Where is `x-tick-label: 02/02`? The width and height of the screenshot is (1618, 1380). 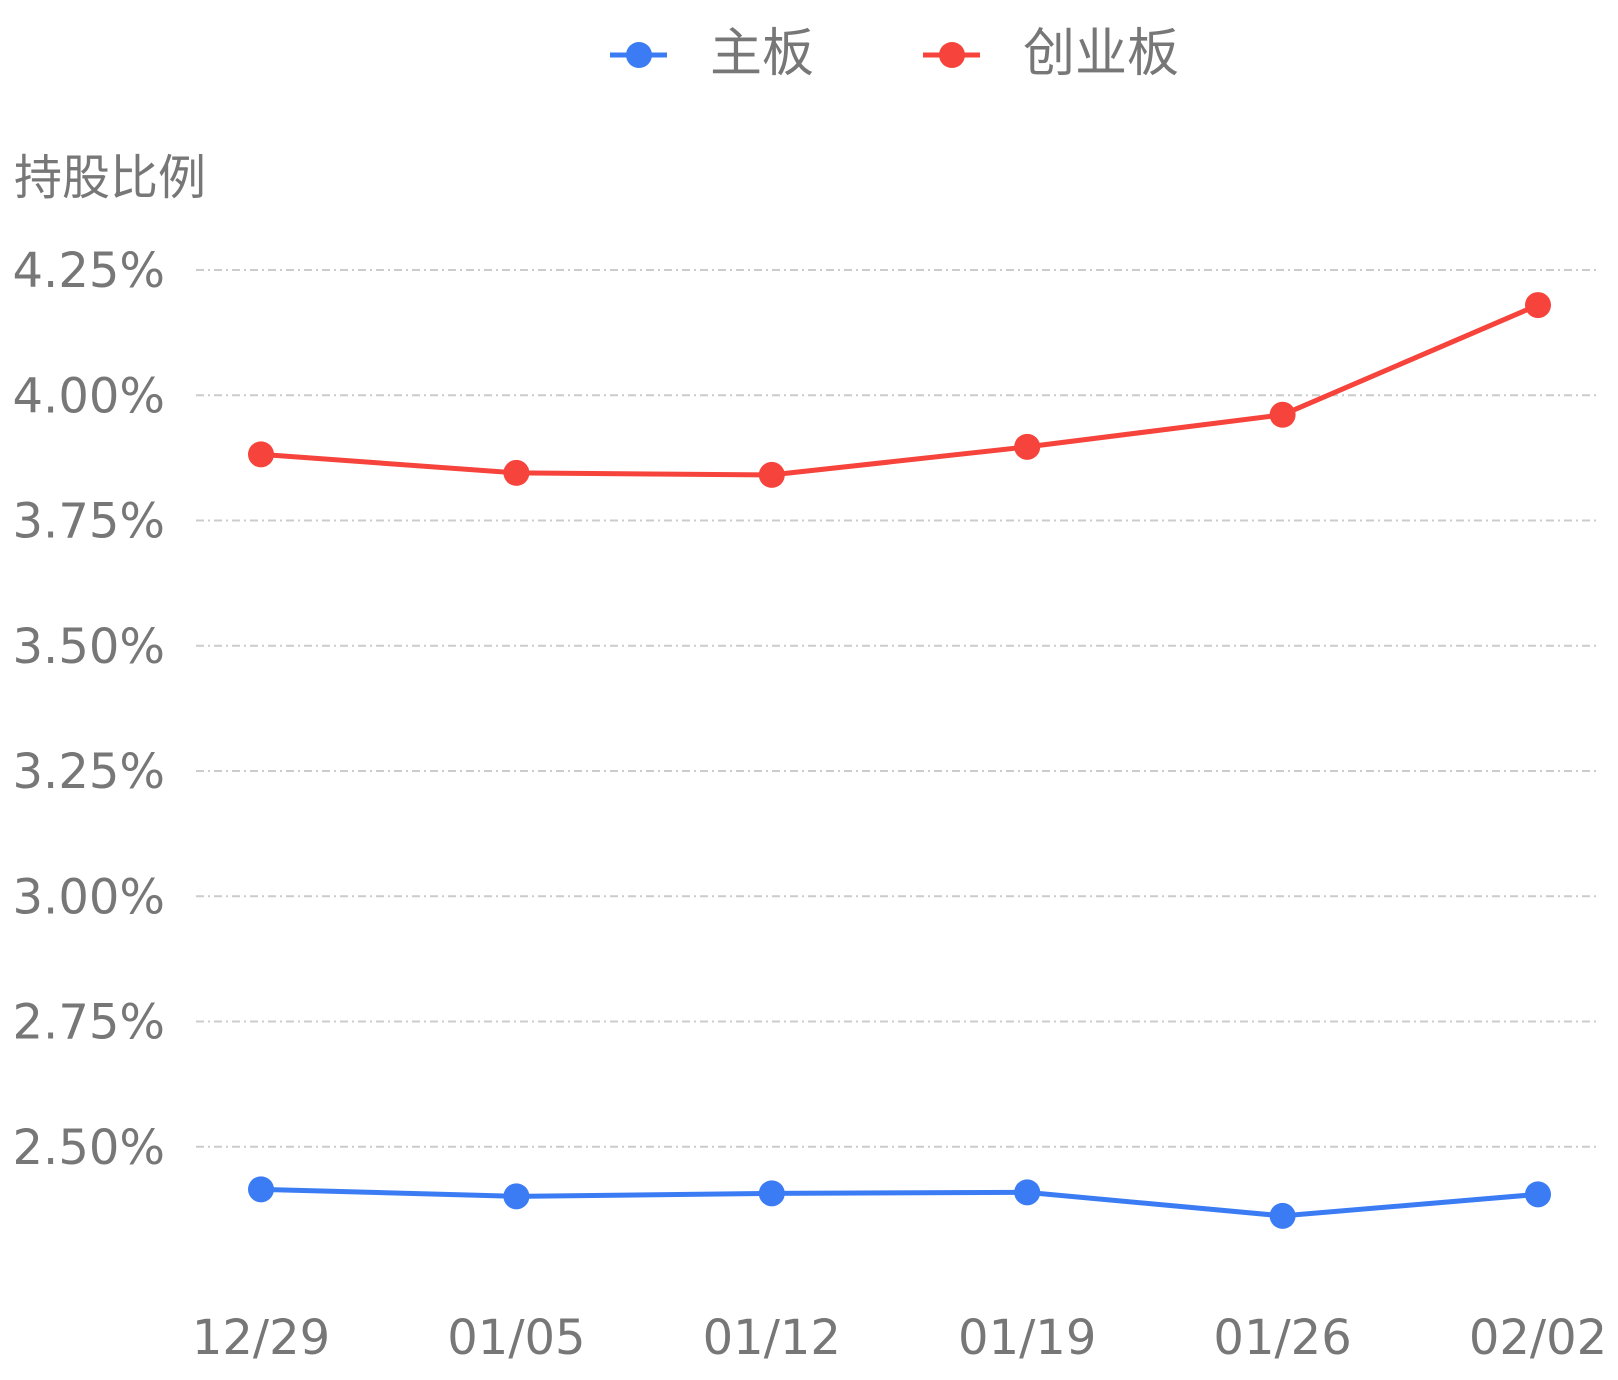 x-tick-label: 02/02 is located at coordinates (1538, 1338).